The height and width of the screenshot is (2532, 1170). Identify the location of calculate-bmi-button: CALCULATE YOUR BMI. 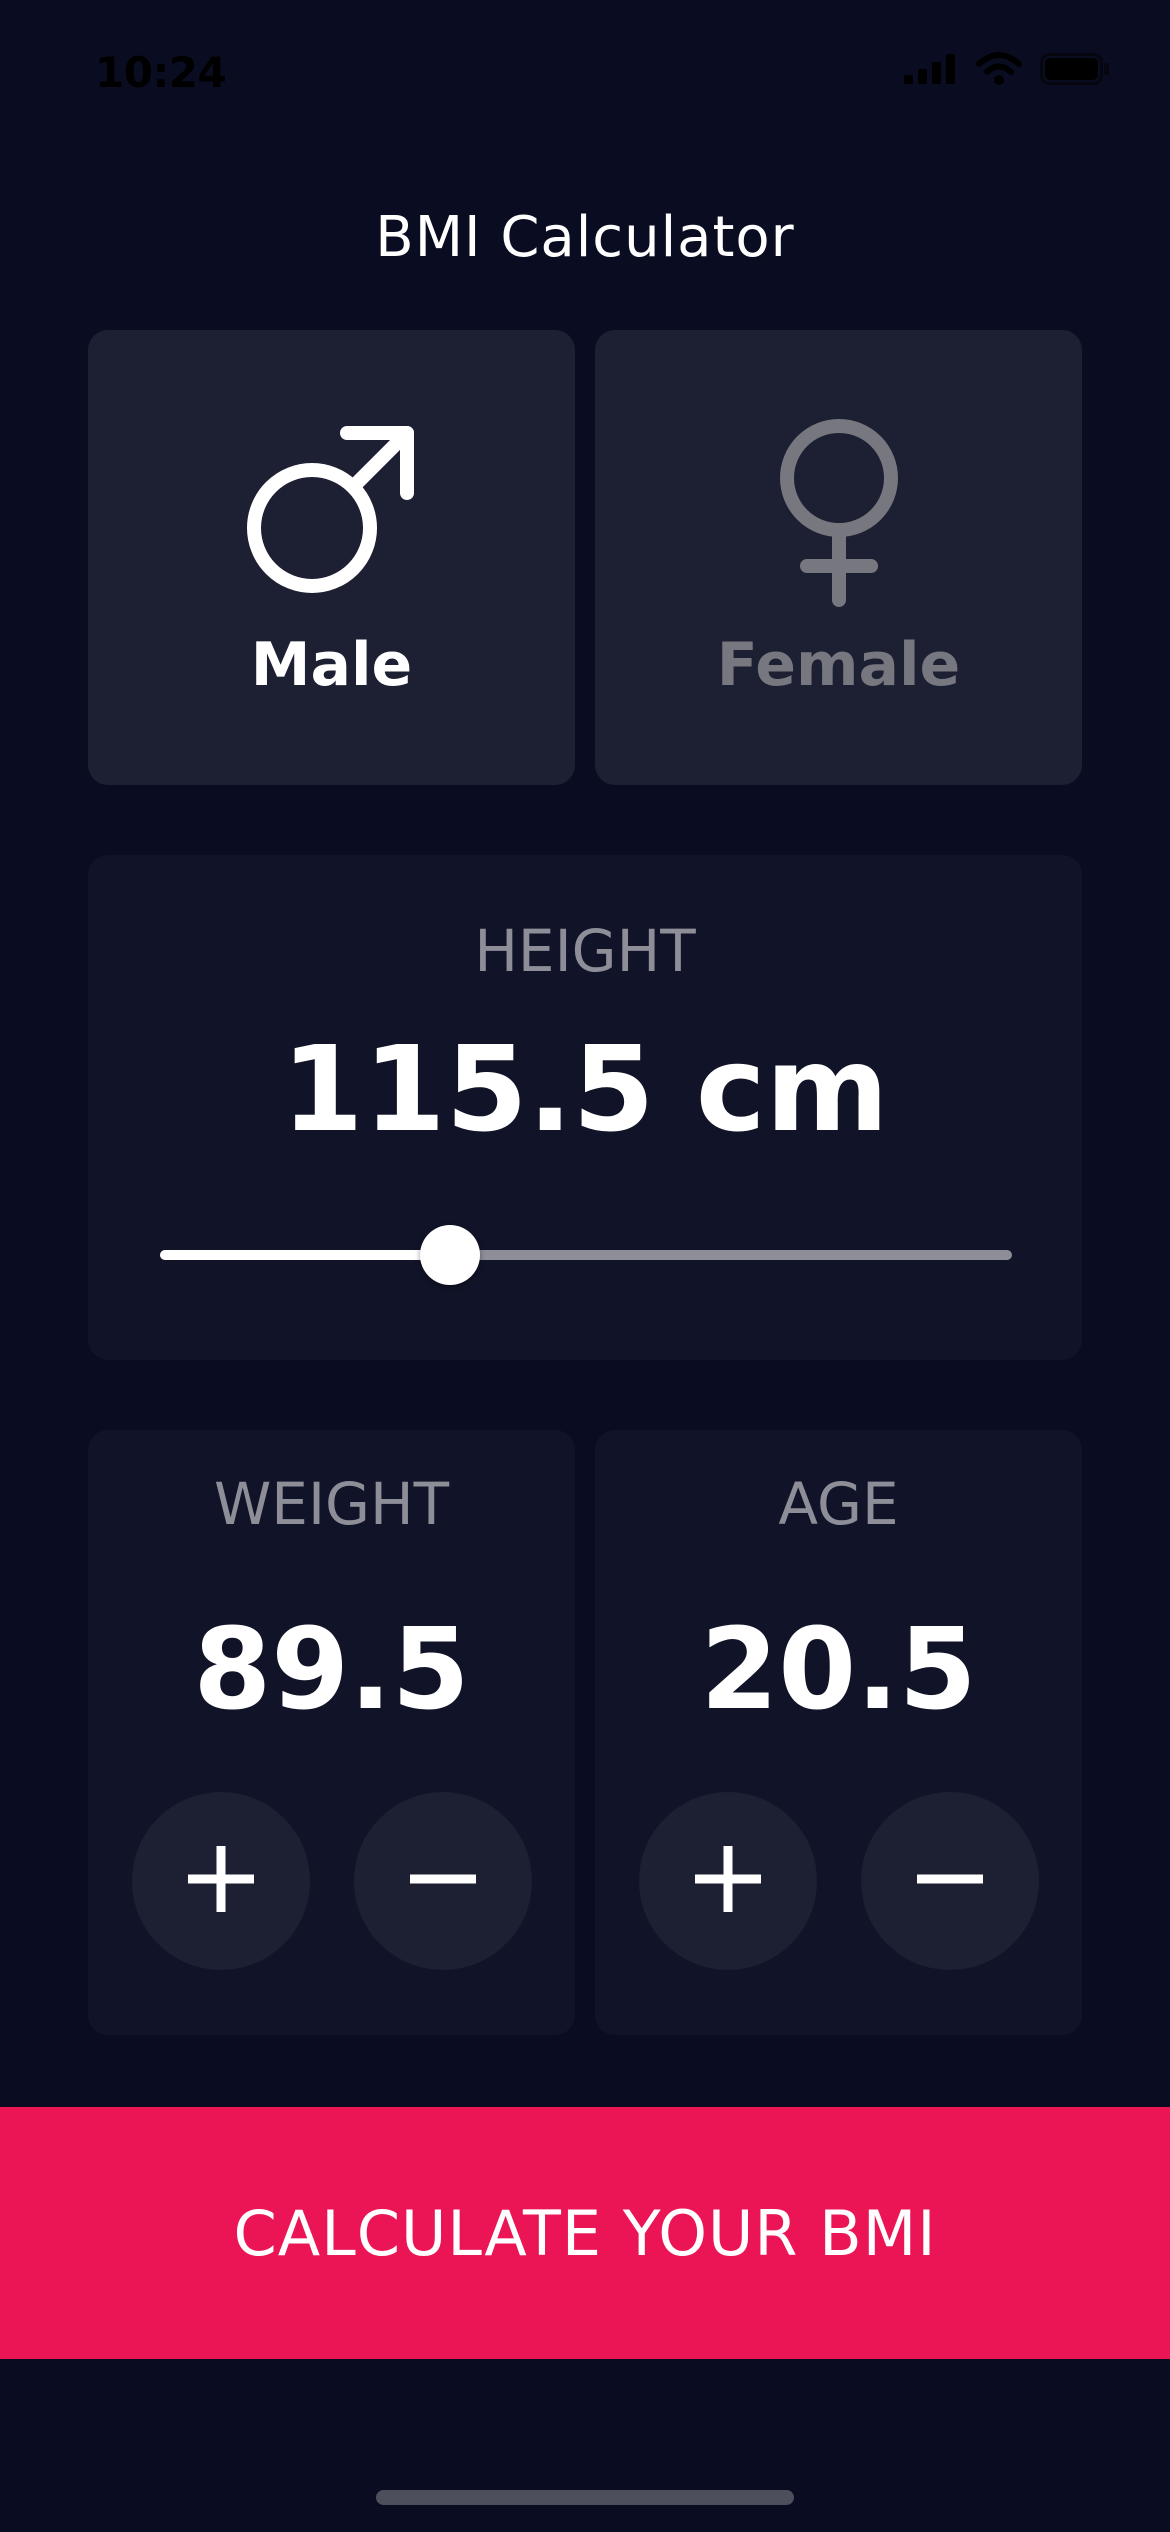
(585, 2233).